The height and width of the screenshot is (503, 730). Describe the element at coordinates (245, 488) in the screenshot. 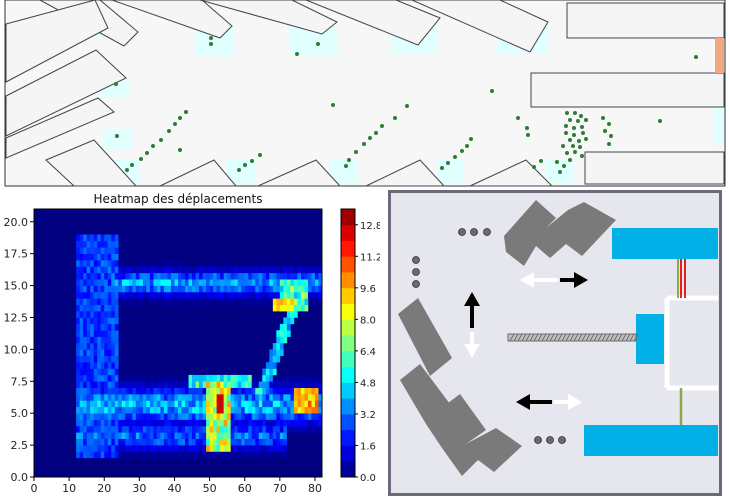

I see `x-tick-label: 60` at that location.